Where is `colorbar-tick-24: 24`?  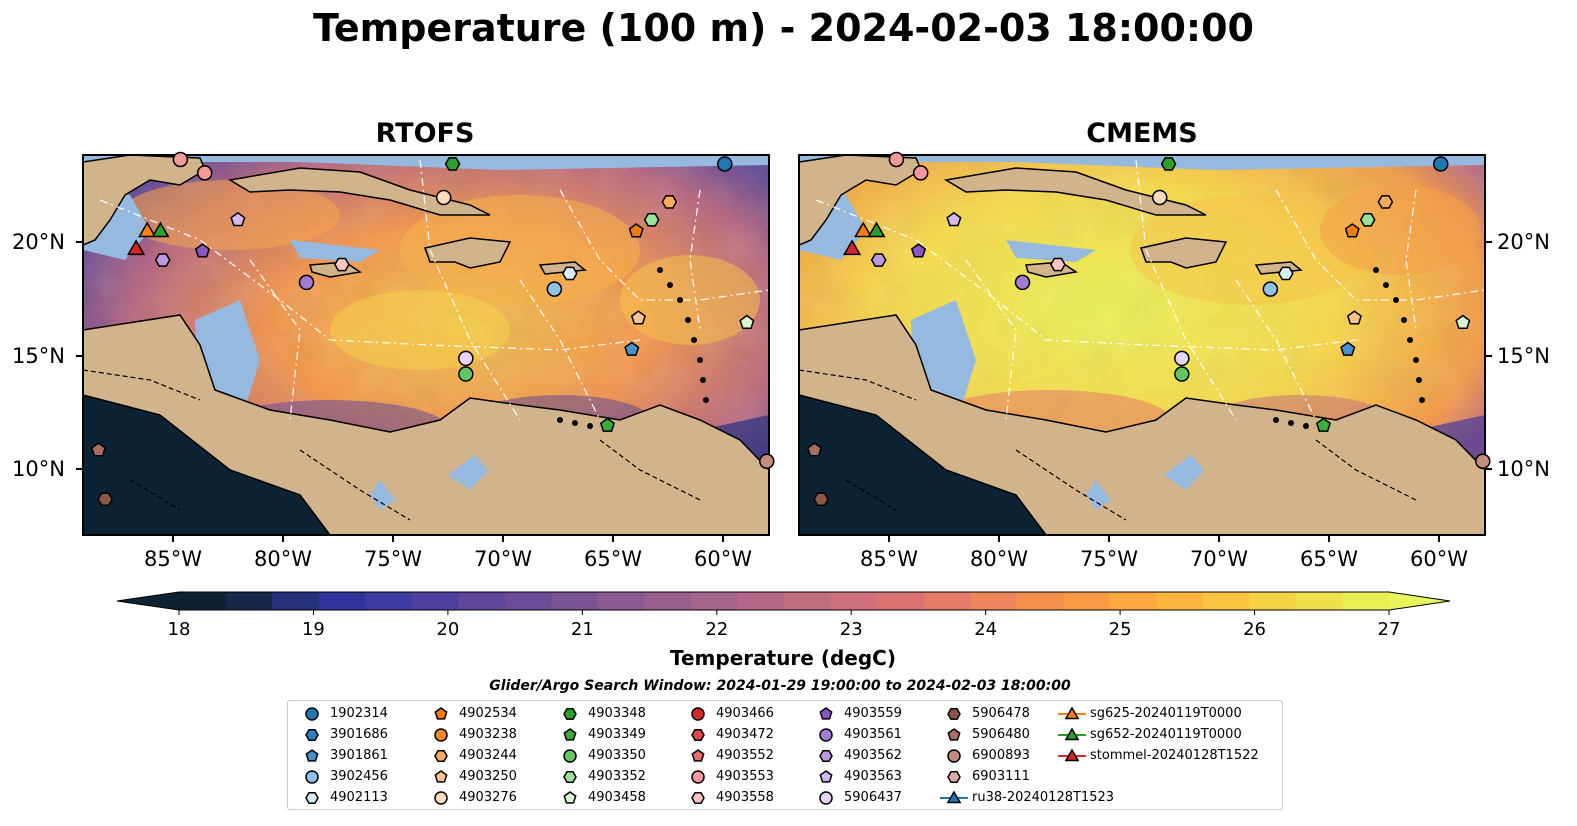 colorbar-tick-24: 24 is located at coordinates (986, 629).